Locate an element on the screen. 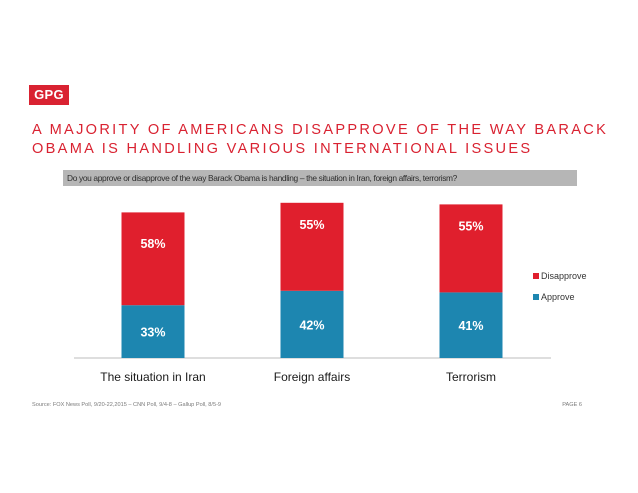  legend-label-disapprove: Disapprove is located at coordinates (564, 276).